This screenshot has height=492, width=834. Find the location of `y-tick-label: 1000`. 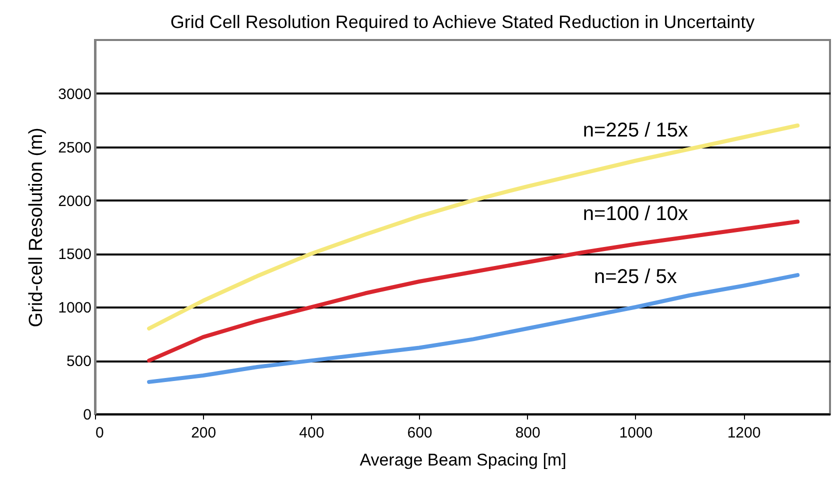

y-tick-label: 1000 is located at coordinates (75, 308).